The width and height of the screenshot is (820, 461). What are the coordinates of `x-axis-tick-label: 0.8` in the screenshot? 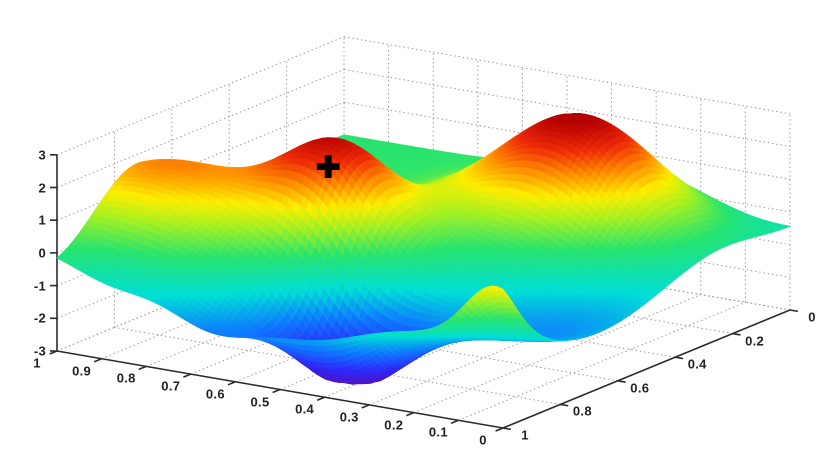 It's located at (126, 378).